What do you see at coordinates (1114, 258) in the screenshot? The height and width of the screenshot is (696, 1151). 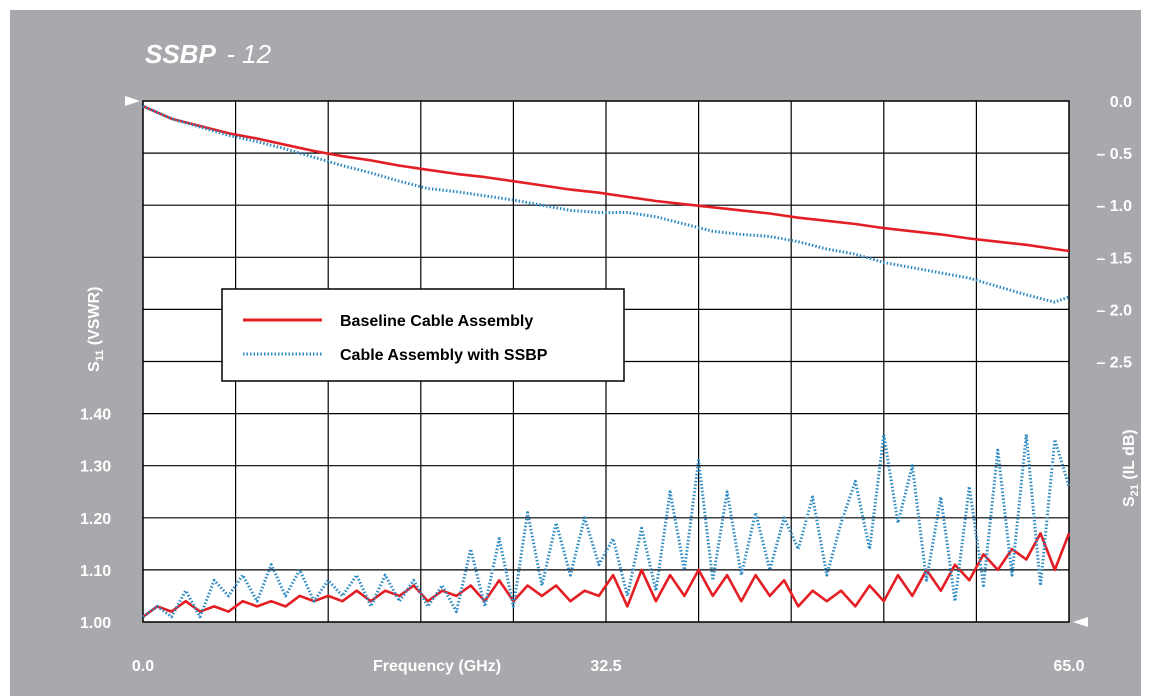 I see `y-right-tick-label: – 1.5` at bounding box center [1114, 258].